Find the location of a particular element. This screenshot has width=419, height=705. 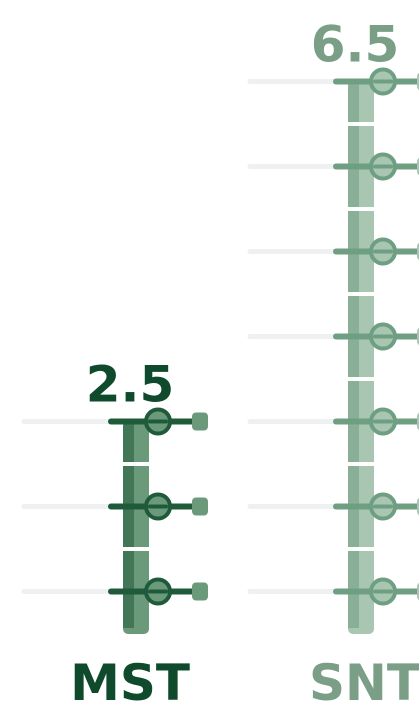

bar-mst is located at coordinates (158, 520).